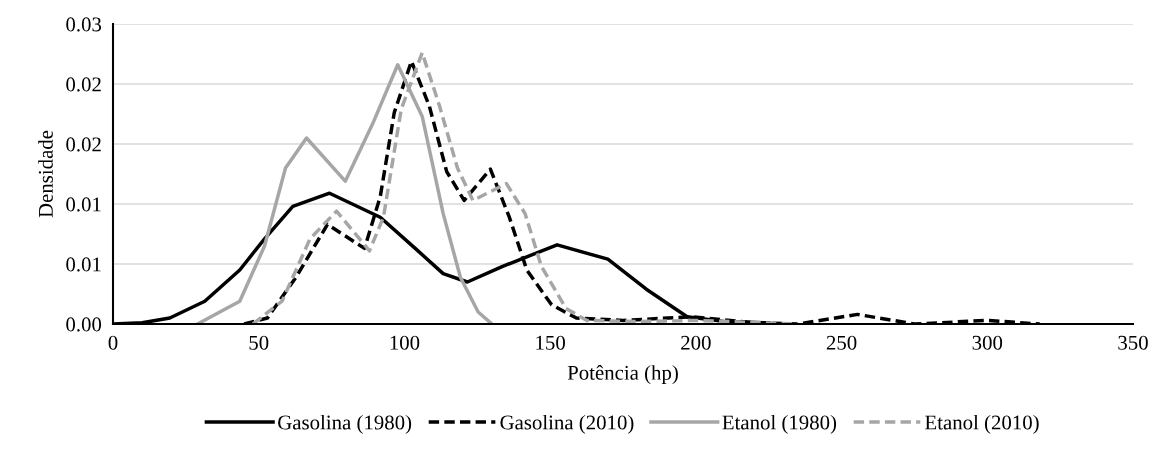 This screenshot has width=1157, height=449. I want to click on x-tick-label: 200, so click(696, 342).